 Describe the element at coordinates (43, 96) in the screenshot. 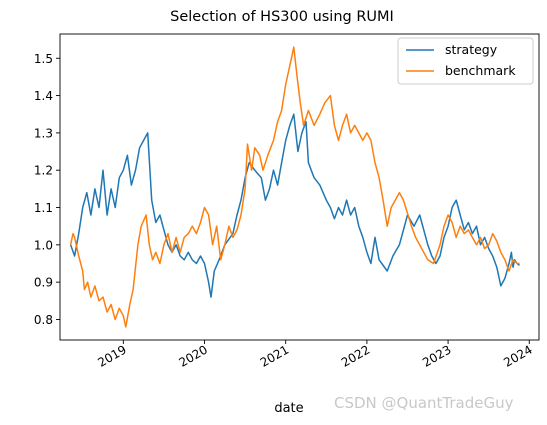

I see `y-tick-label: 1.4` at that location.